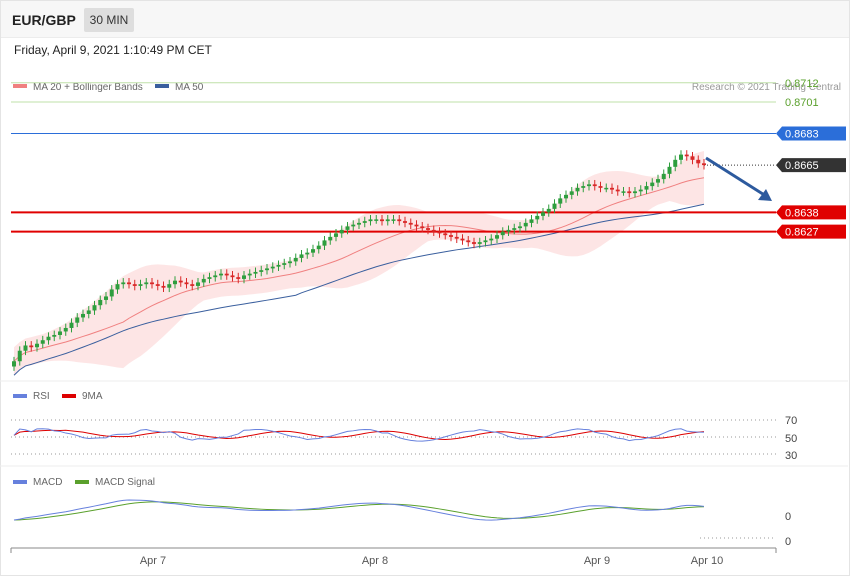  Describe the element at coordinates (811, 158) in the screenshot. I see `price-labels: 0.8712 0.8701 0.8683 0.8665 0.8638 0.8627` at that location.